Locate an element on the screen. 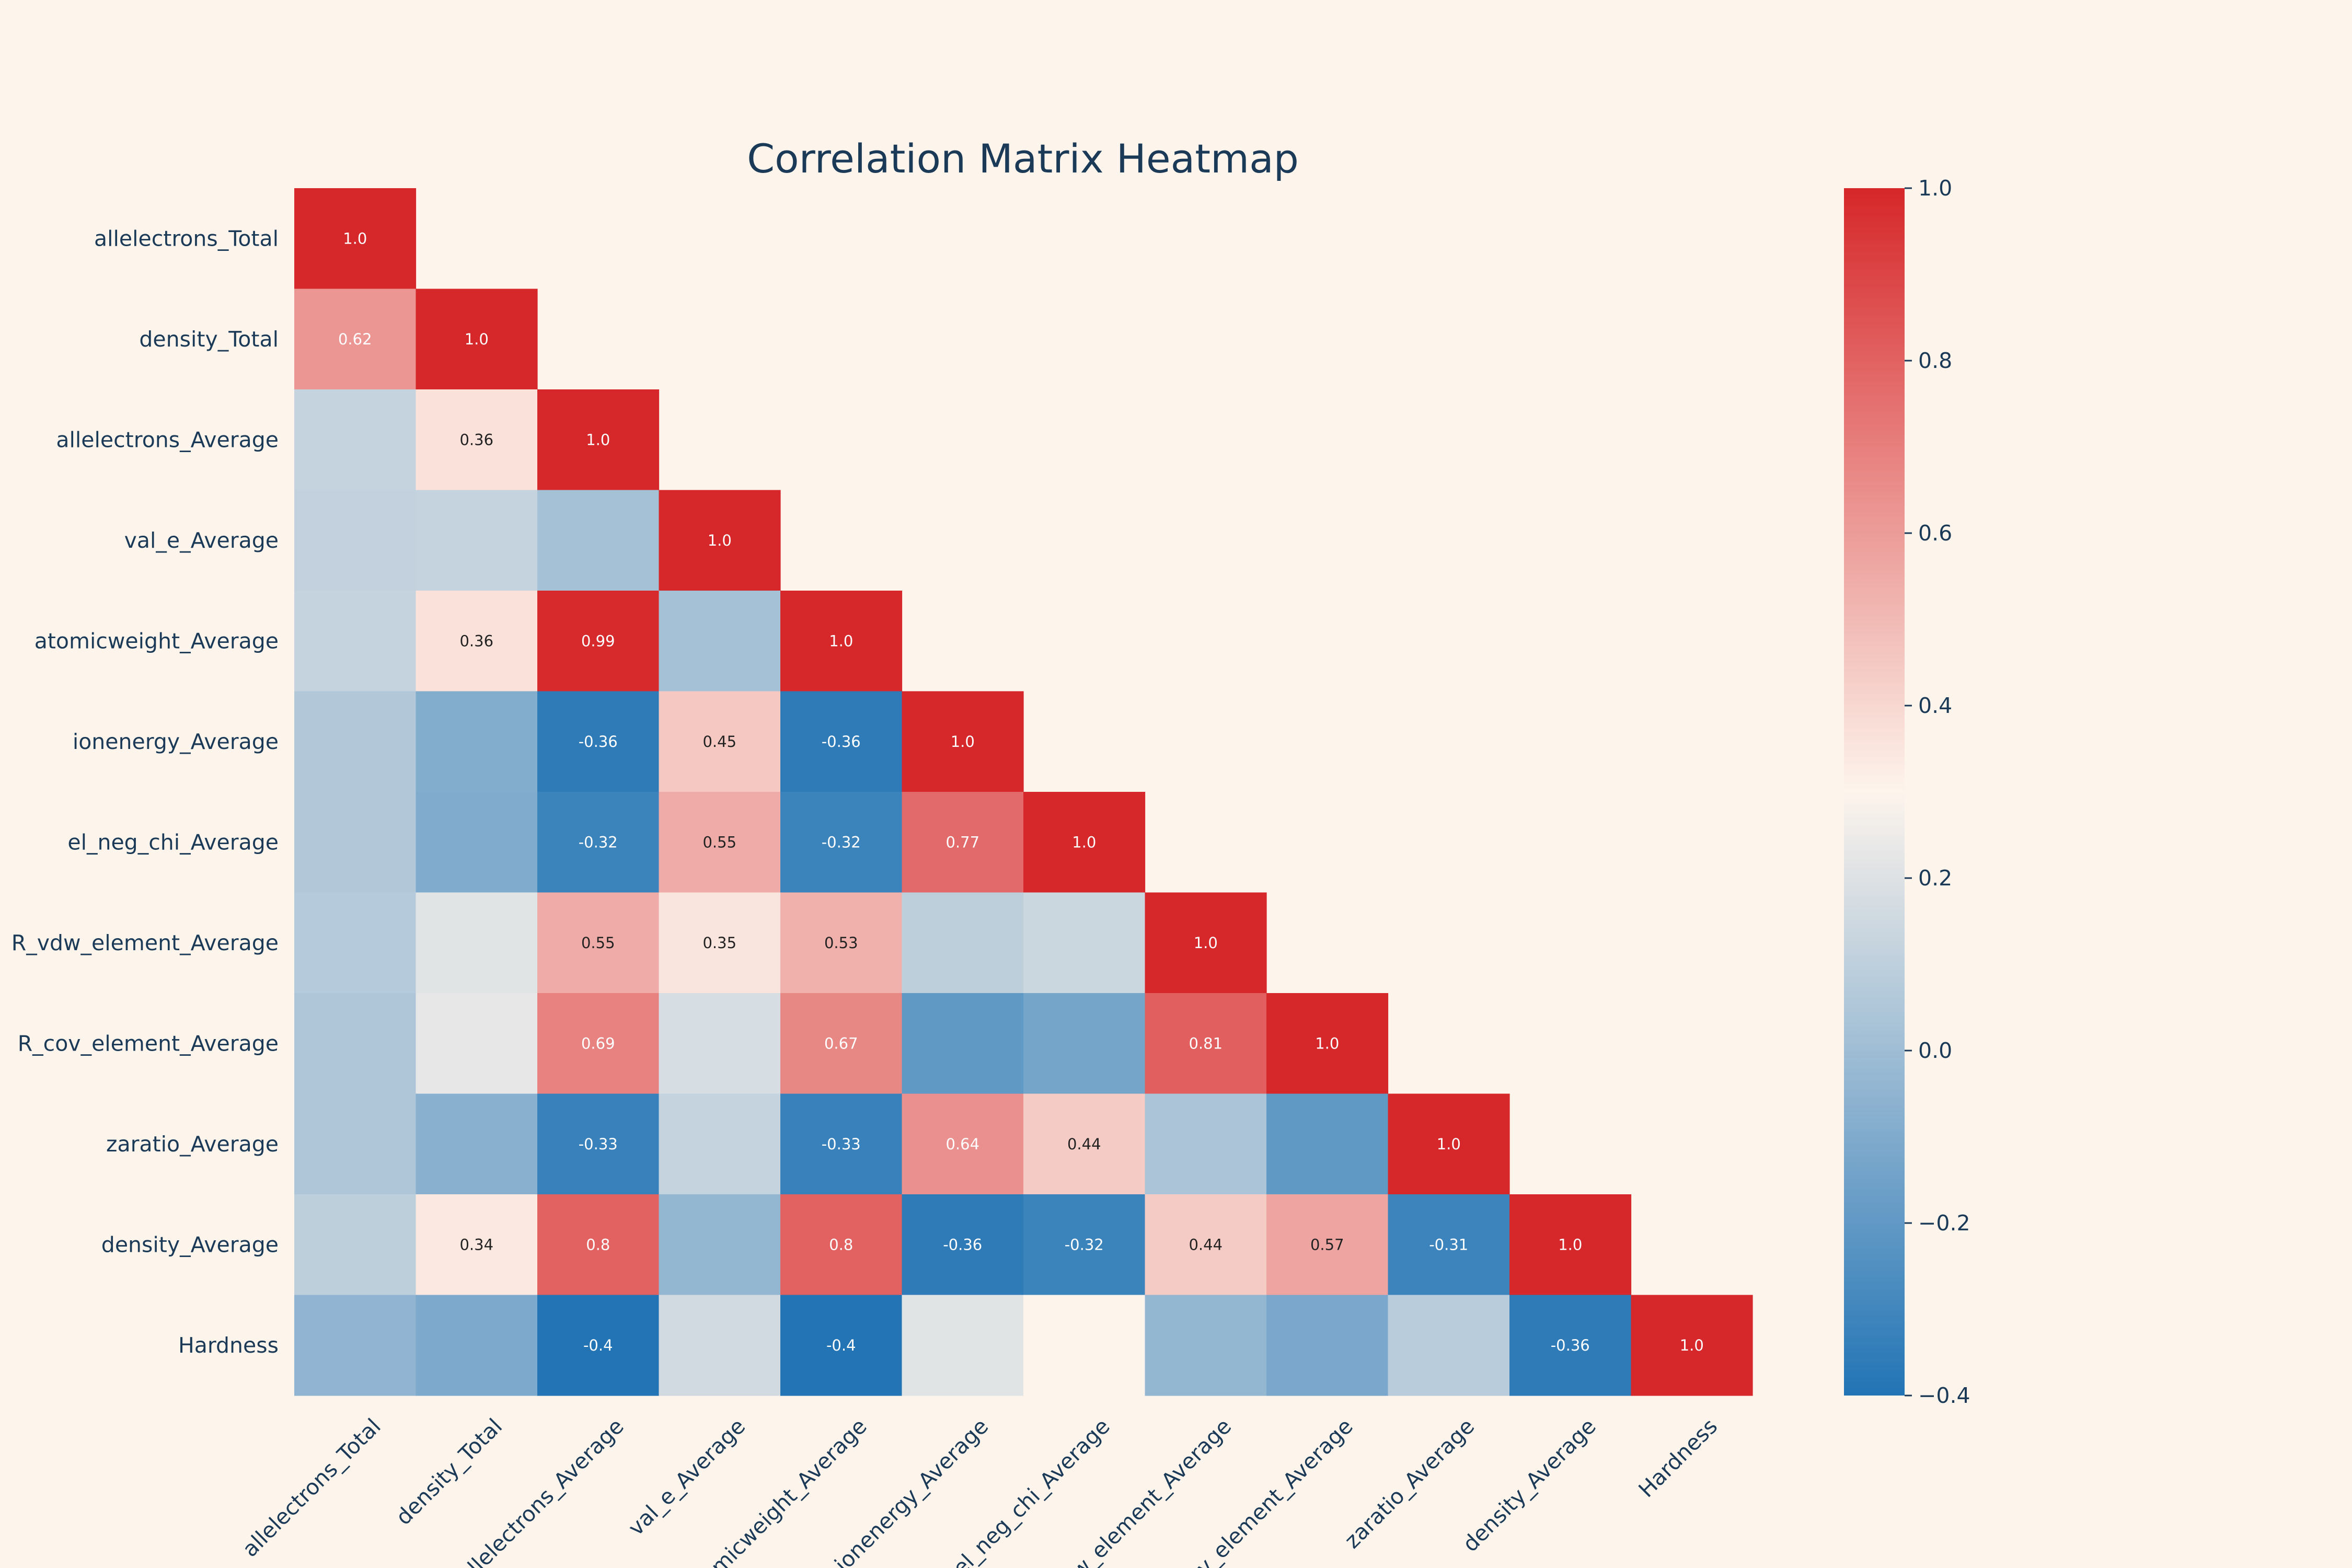 Image resolution: width=2352 pixels, height=1568 pixels. cell-value-label: 0.69 is located at coordinates (598, 1043).